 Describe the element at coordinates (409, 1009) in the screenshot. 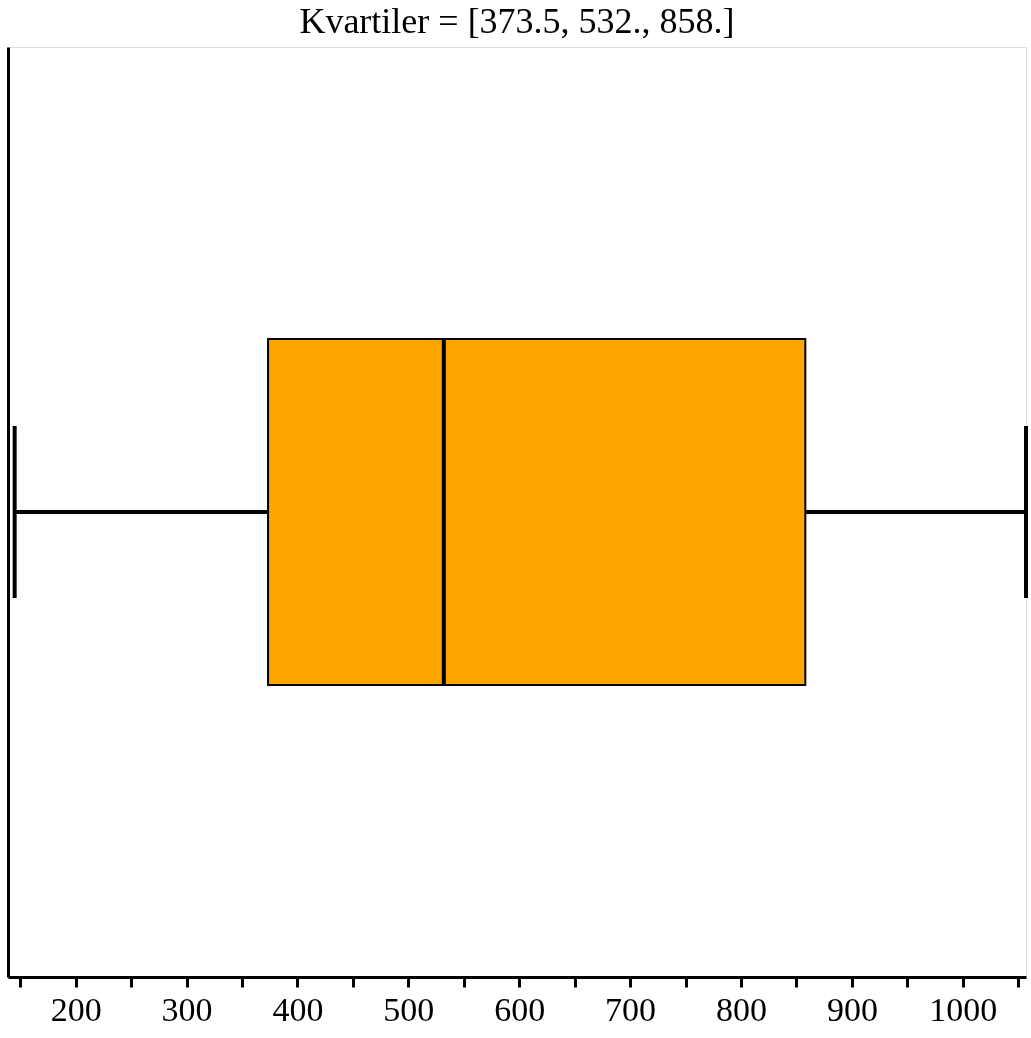

I see `x-tick-label: 500` at that location.